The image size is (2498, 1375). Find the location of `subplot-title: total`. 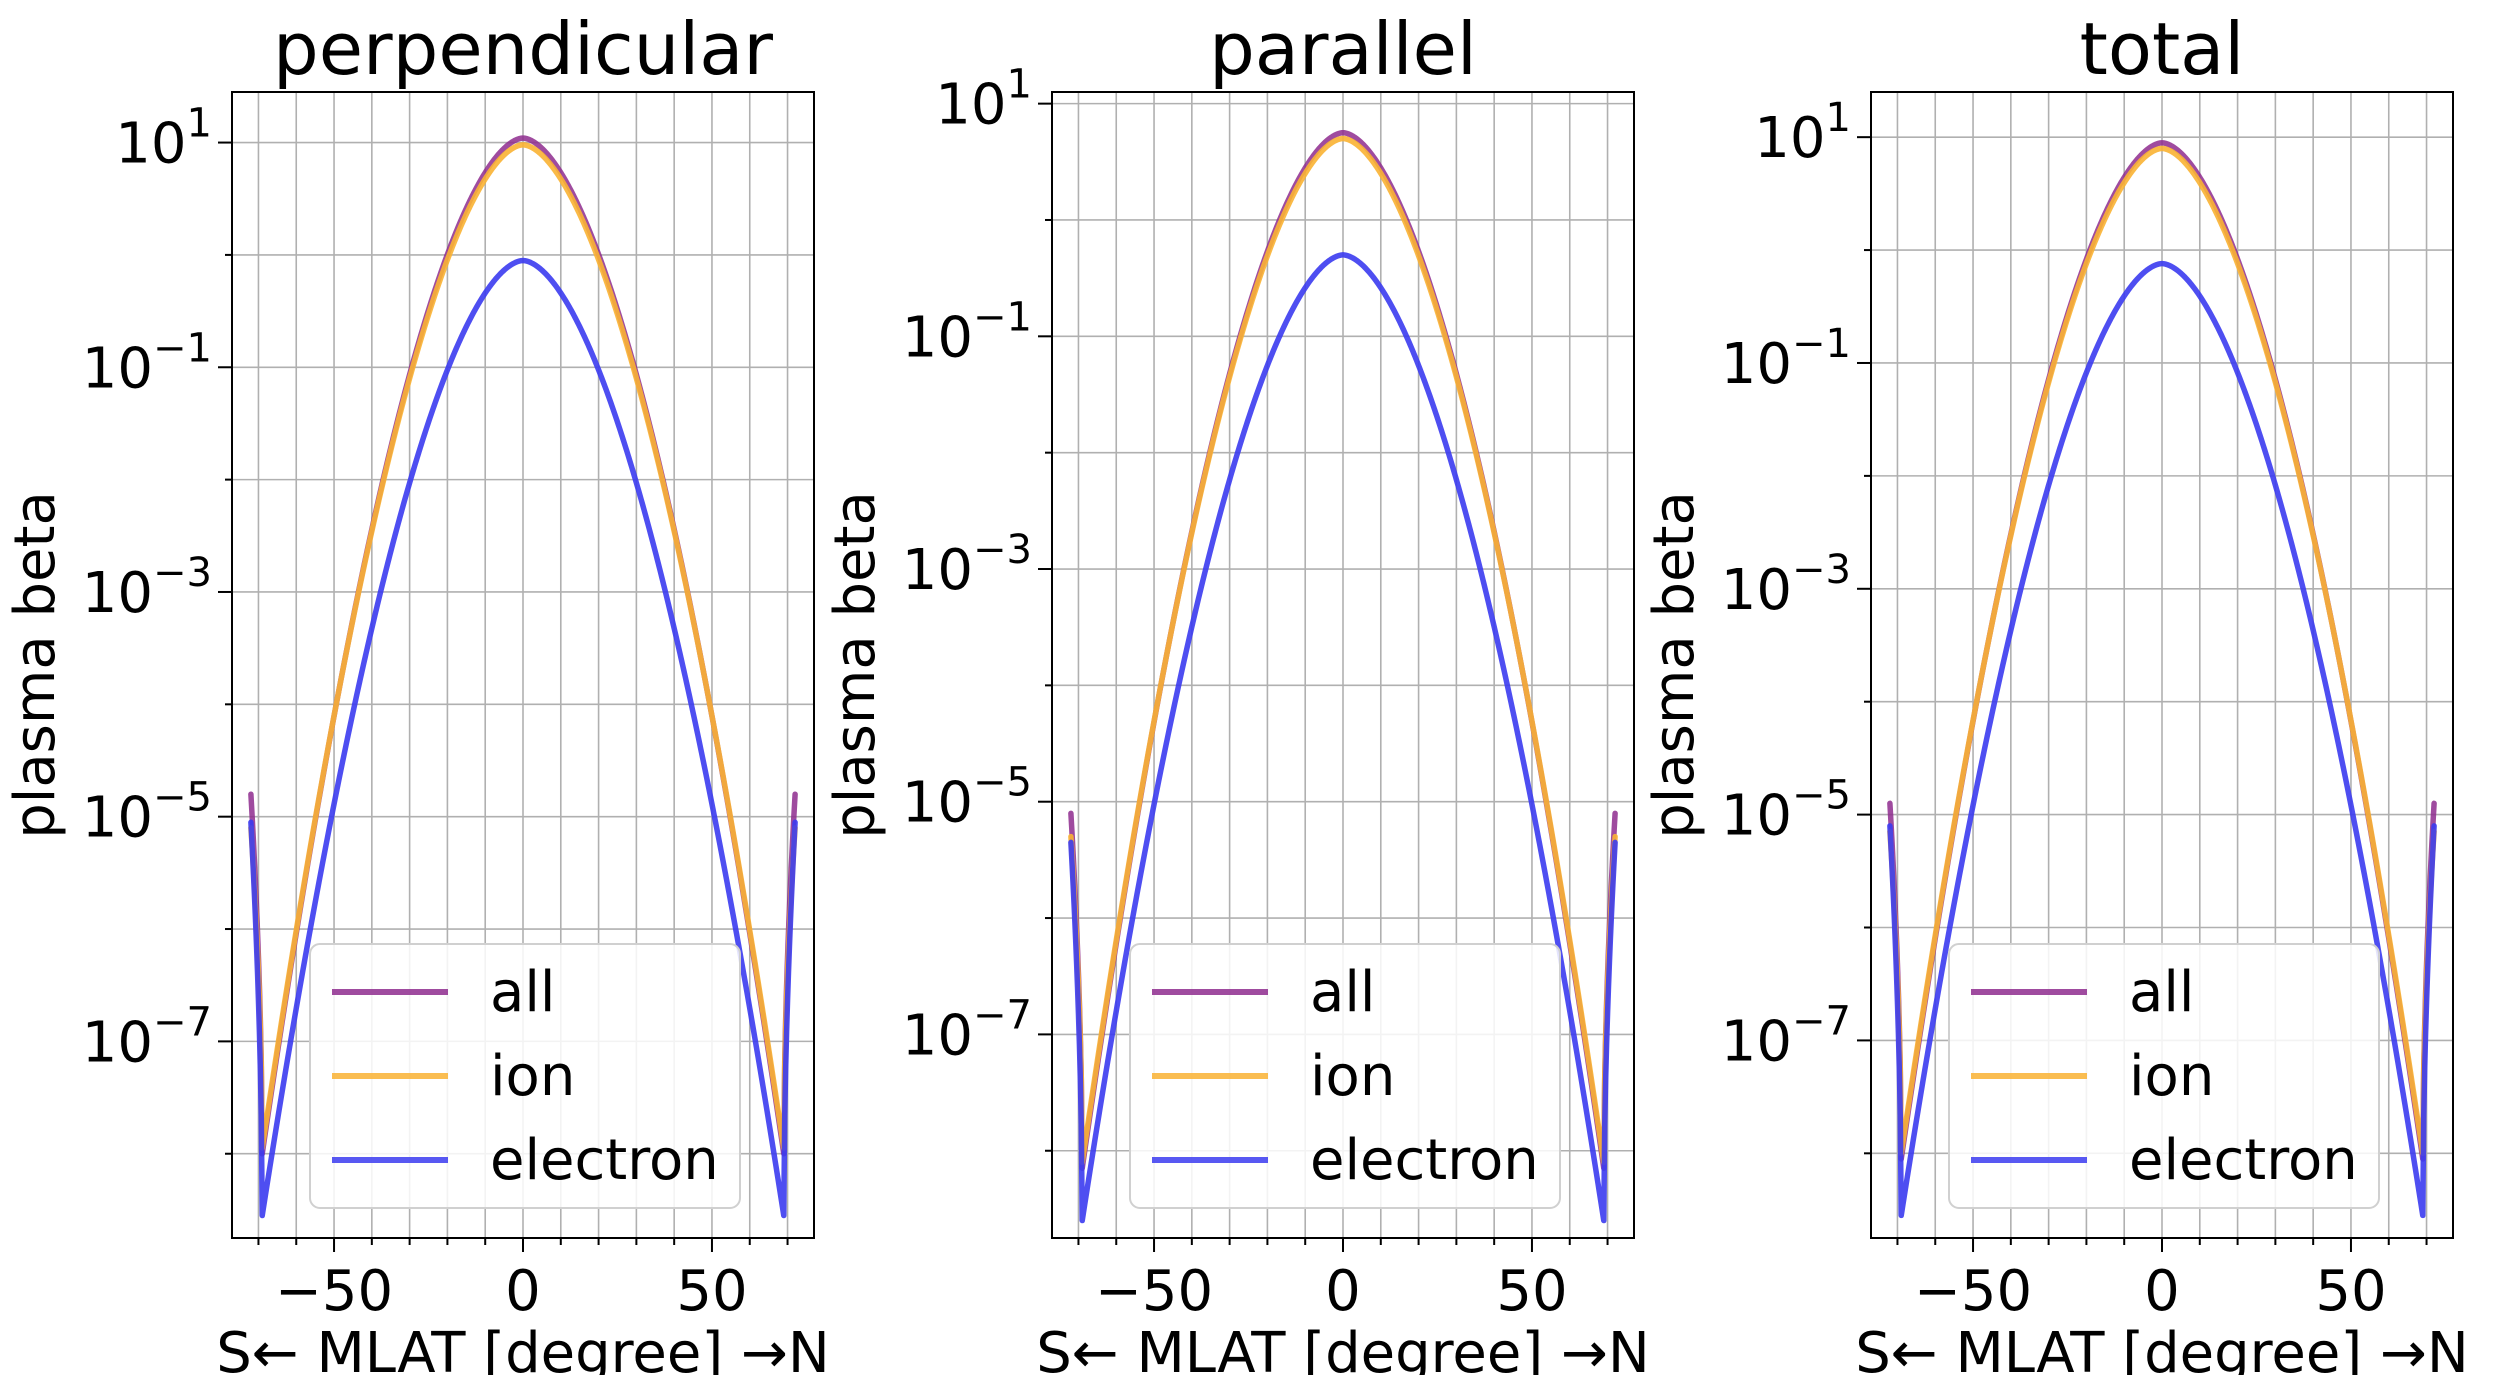

subplot-title: total is located at coordinates (2162, 49).